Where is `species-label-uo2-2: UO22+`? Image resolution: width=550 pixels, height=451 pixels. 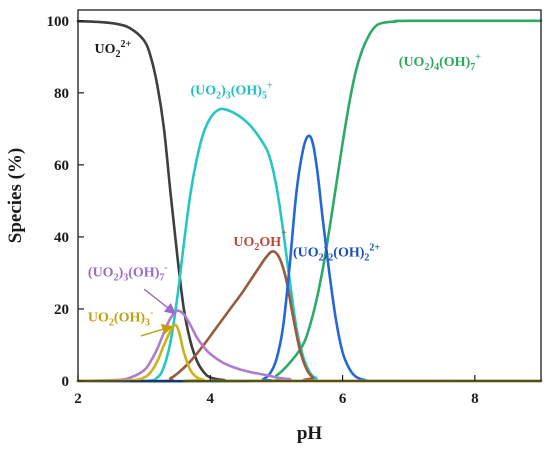 species-label-uo2-2: UO22+ is located at coordinates (113, 49).